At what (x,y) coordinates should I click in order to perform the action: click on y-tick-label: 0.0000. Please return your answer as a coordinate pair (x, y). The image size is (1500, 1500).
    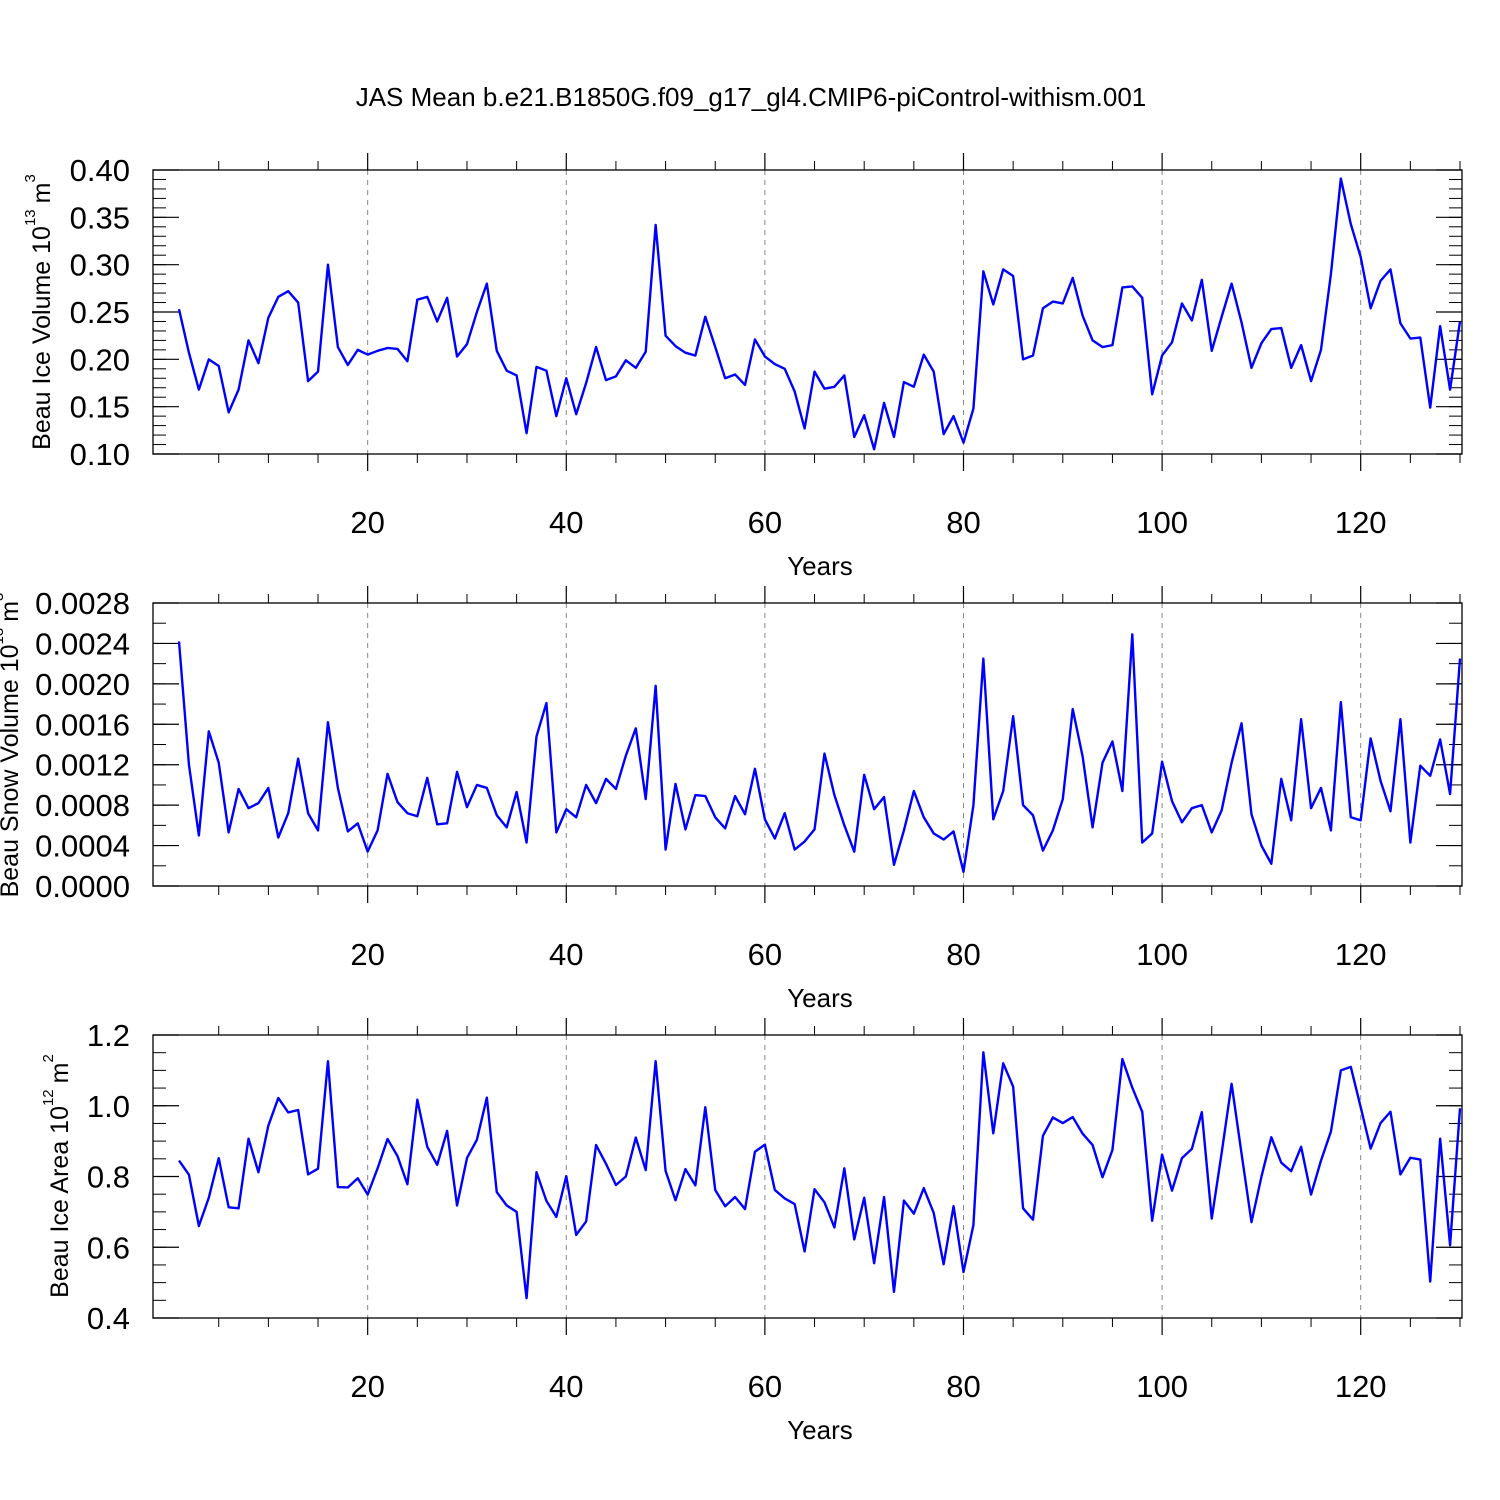
    Looking at the image, I should click on (82, 886).